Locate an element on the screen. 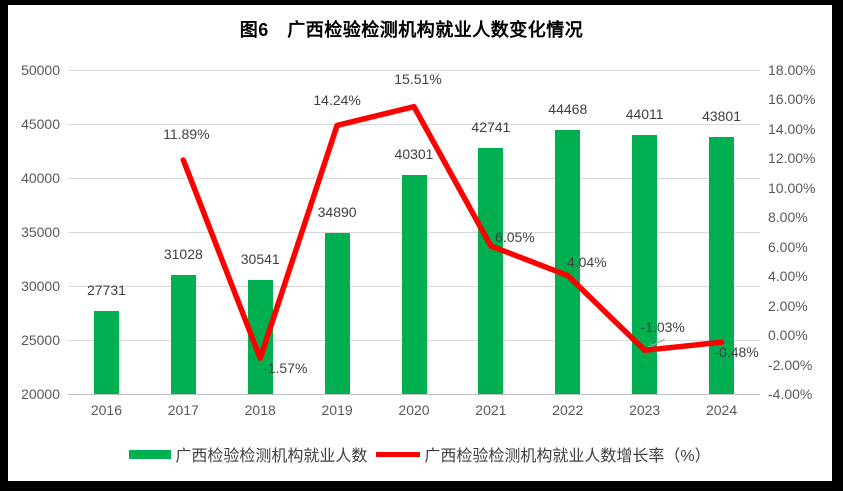  bar-2018 is located at coordinates (260, 337).